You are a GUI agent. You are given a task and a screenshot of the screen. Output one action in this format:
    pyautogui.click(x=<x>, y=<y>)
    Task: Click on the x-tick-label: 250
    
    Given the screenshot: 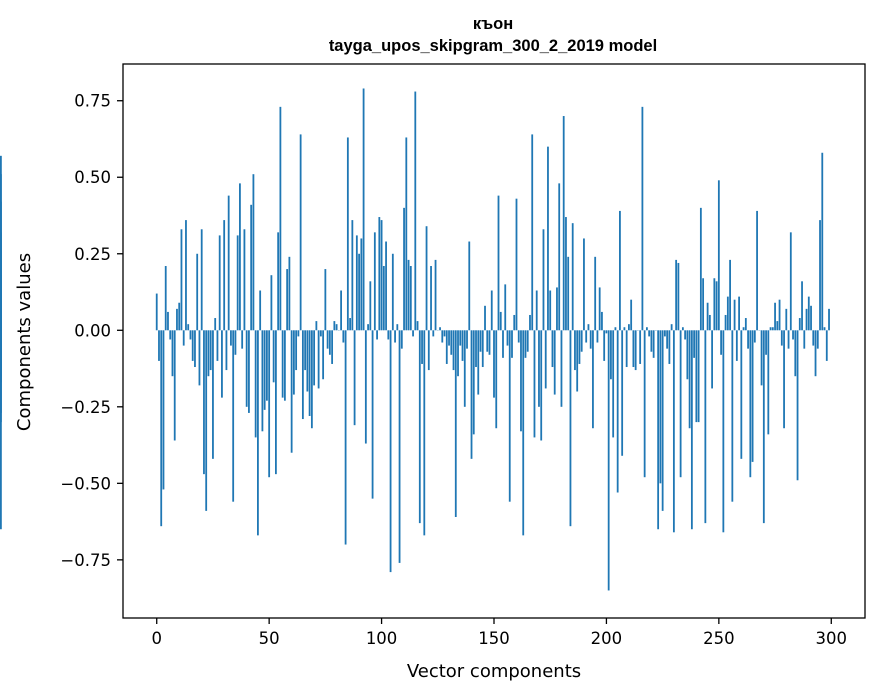 What is the action you would take?
    pyautogui.click(x=719, y=638)
    